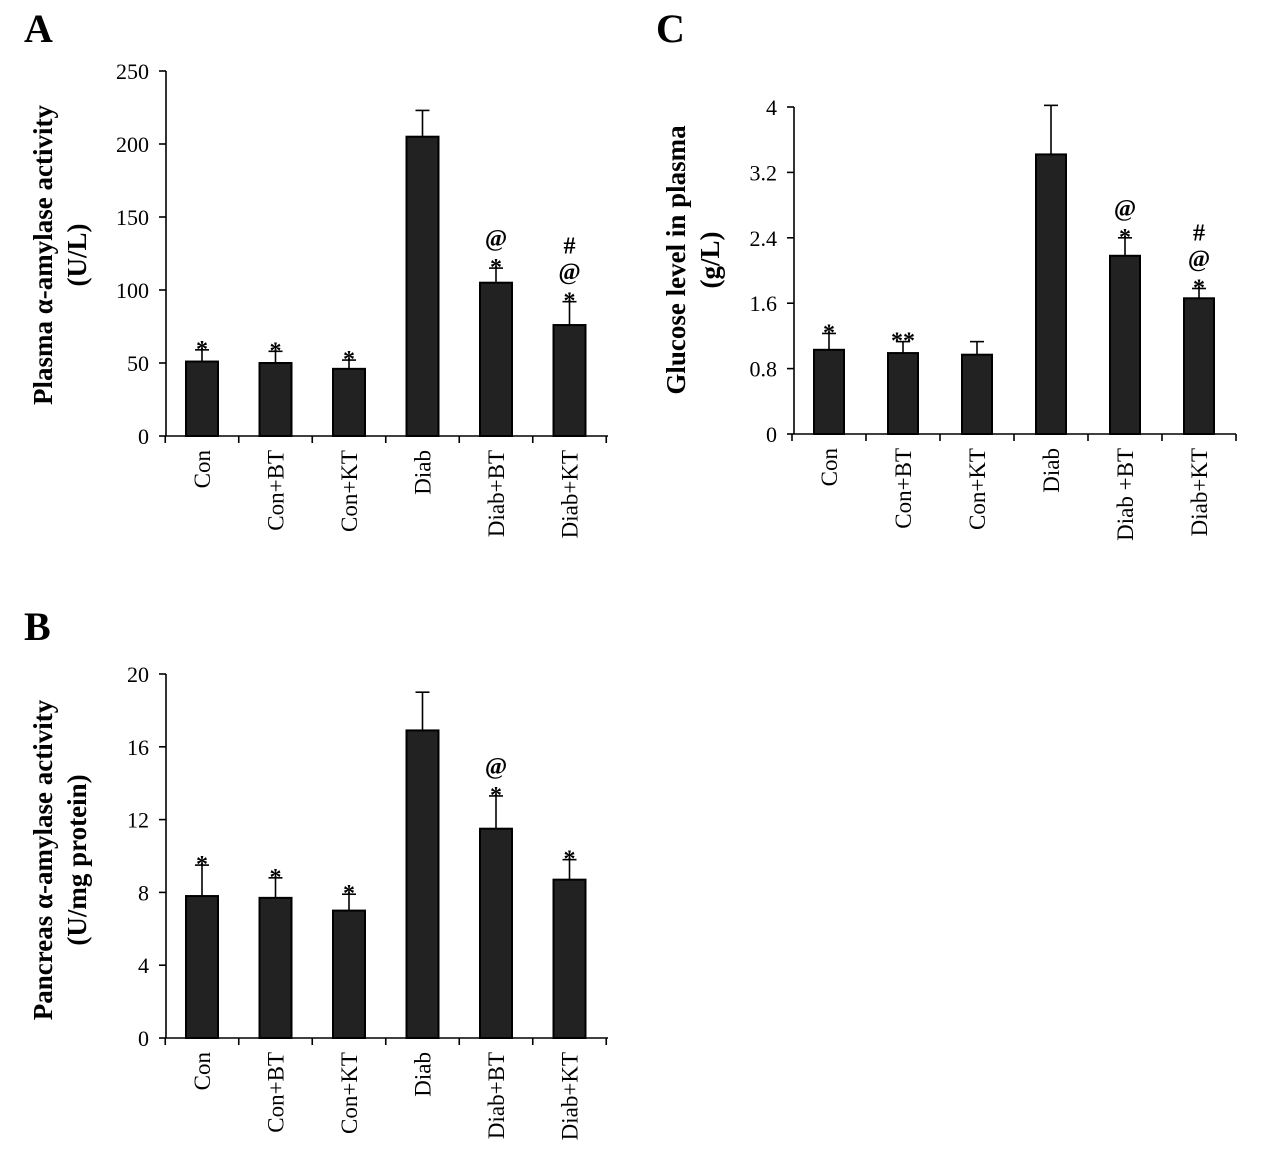  What do you see at coordinates (77, 859) in the screenshot?
I see `panel-b-ylabel-line2: (U/mg protein)` at bounding box center [77, 859].